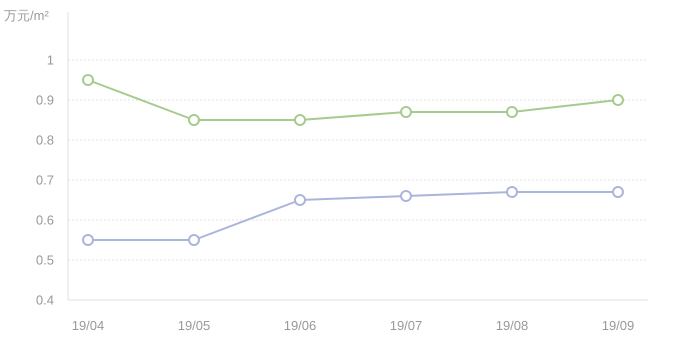  What do you see at coordinates (300, 325) in the screenshot?
I see `x-tick-label: 19/06` at bounding box center [300, 325].